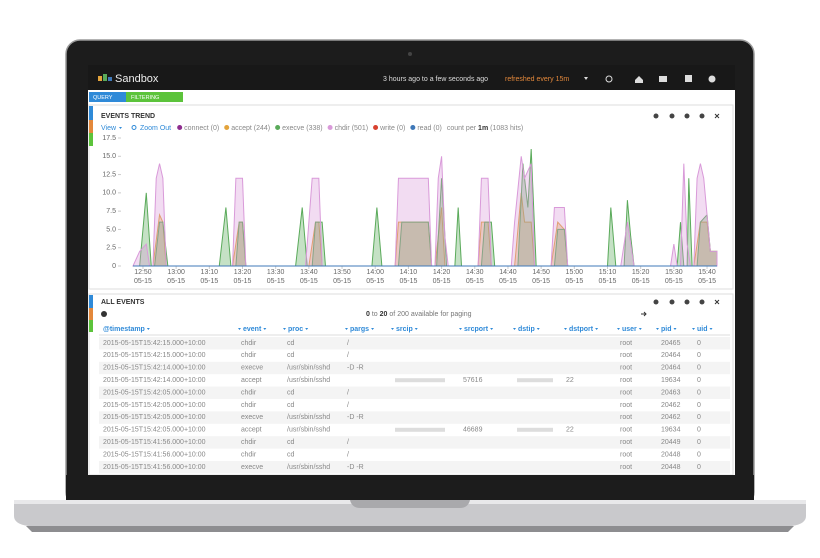 The width and height of the screenshot is (820, 558). What do you see at coordinates (342, 281) in the screenshot?
I see `x-tick-date: 05-15` at bounding box center [342, 281].